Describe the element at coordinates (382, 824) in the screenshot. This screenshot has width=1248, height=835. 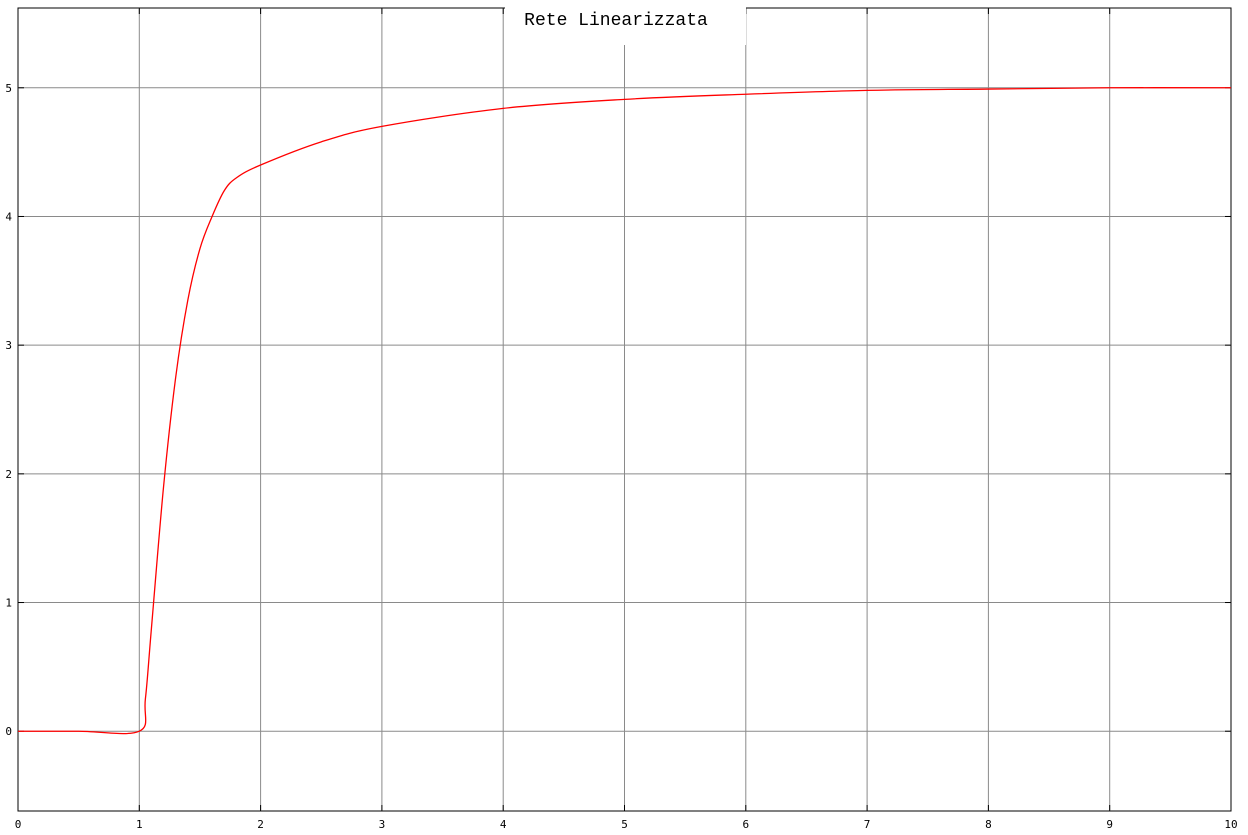
I see `x-tick-label: 3` at that location.